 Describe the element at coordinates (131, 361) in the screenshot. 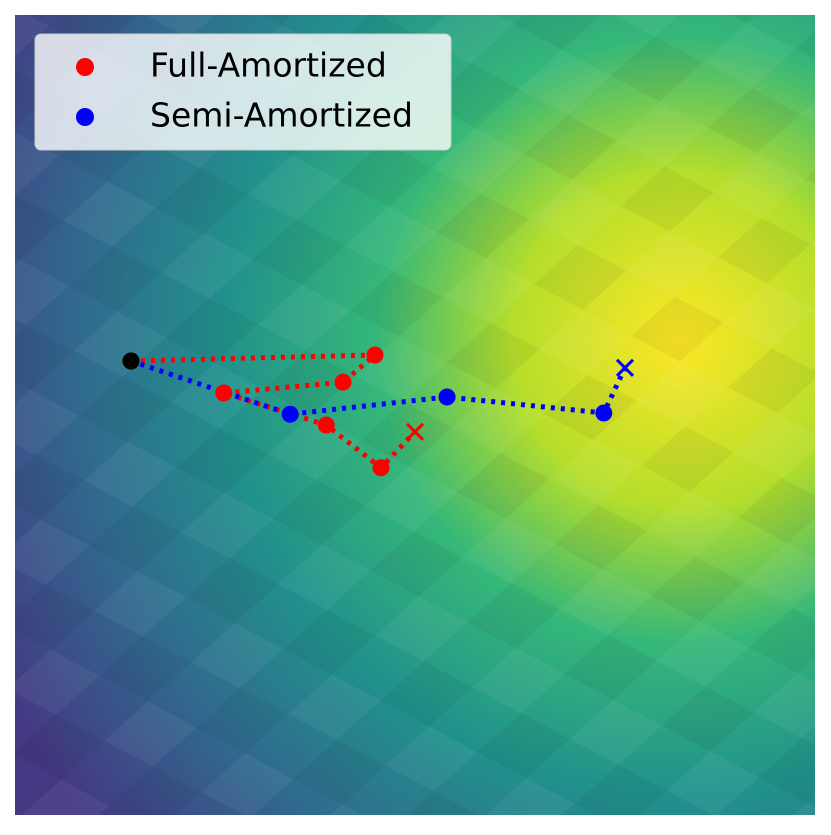

I see `start-point` at that location.